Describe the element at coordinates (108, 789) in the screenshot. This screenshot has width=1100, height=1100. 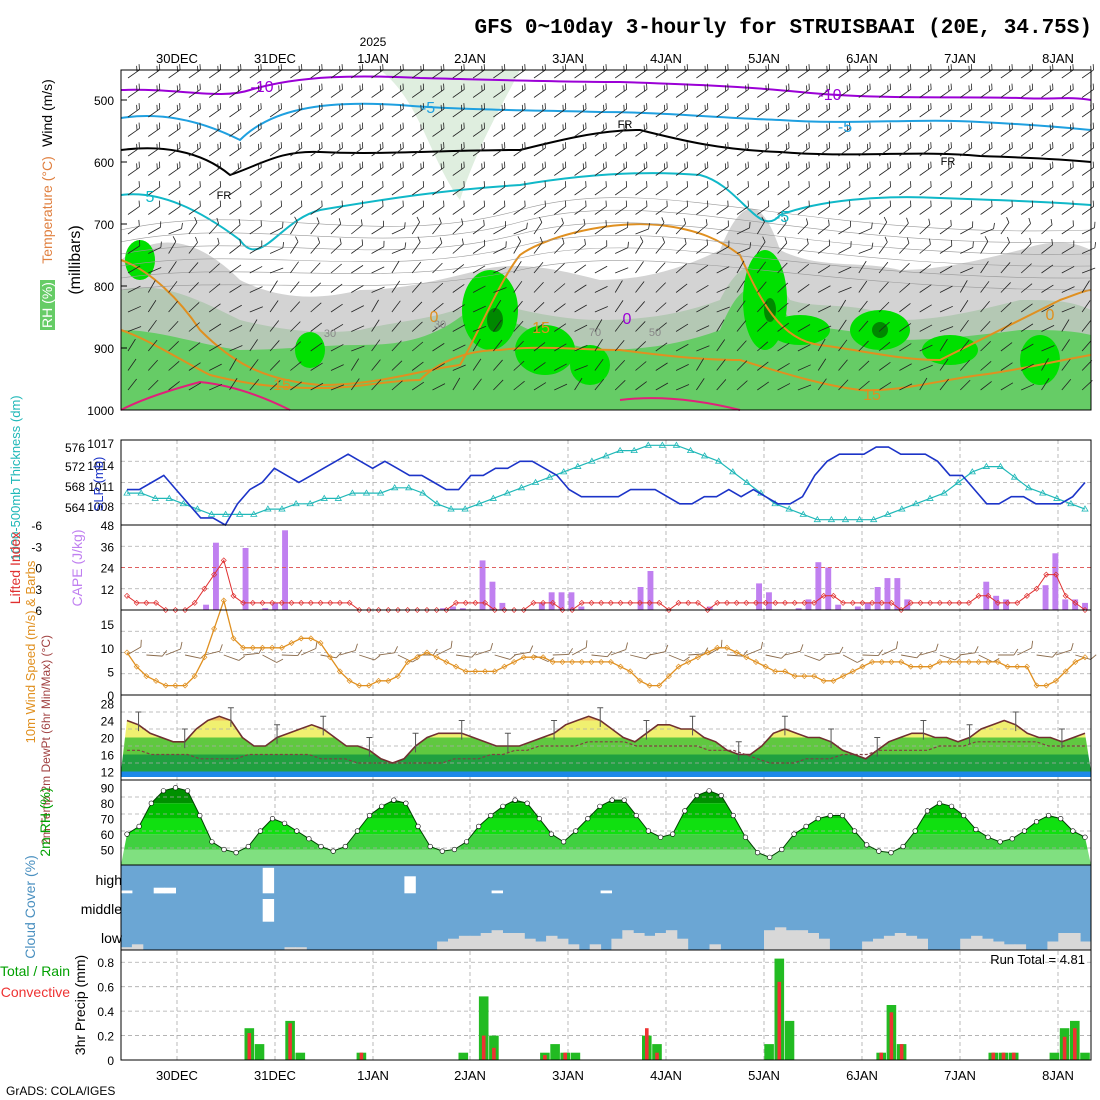
I see `rh2m-tick-label: 90` at that location.